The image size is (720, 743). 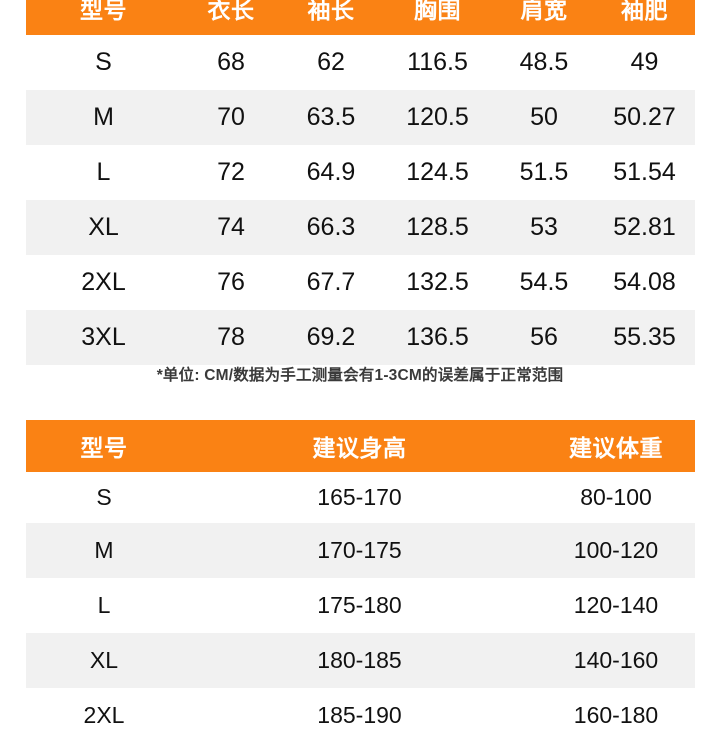 I want to click on cell-sleeve-width: 55.35, so click(x=644, y=337).